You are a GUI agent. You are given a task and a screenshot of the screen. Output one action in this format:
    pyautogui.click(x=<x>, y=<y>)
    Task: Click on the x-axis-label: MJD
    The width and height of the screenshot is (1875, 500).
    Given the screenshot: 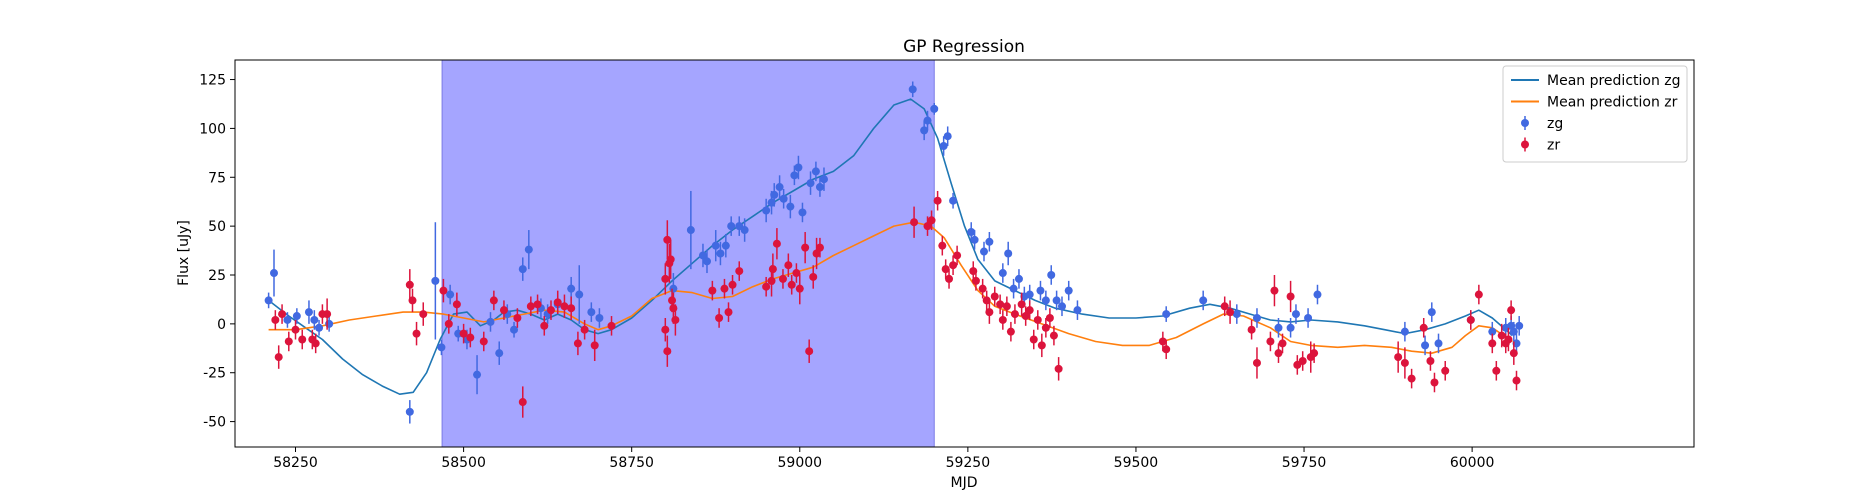 What is the action you would take?
    pyautogui.click(x=964, y=483)
    